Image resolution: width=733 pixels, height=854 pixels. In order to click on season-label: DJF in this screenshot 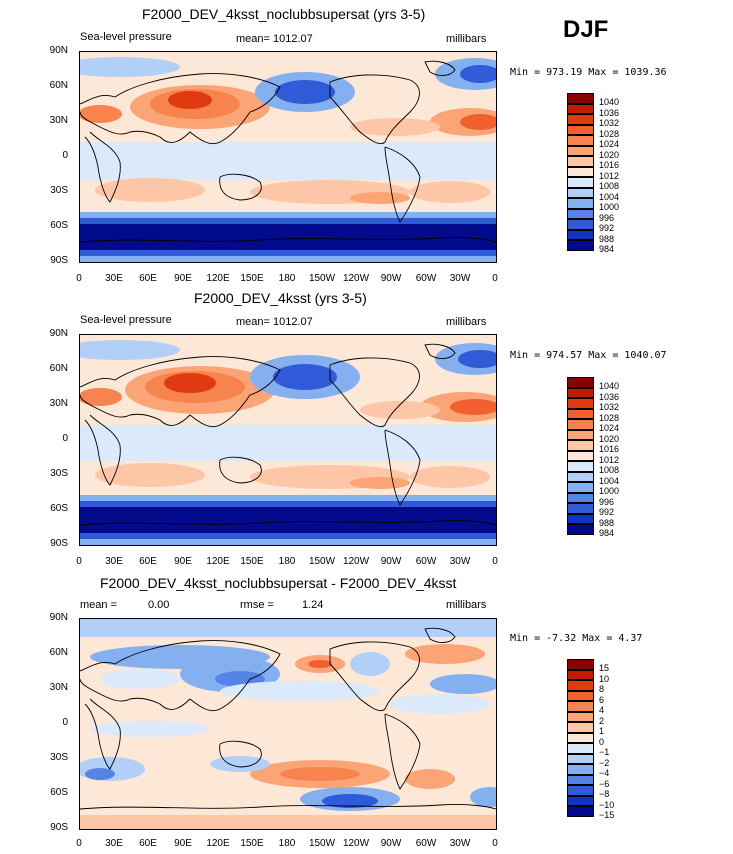, I will do `click(586, 29)`.